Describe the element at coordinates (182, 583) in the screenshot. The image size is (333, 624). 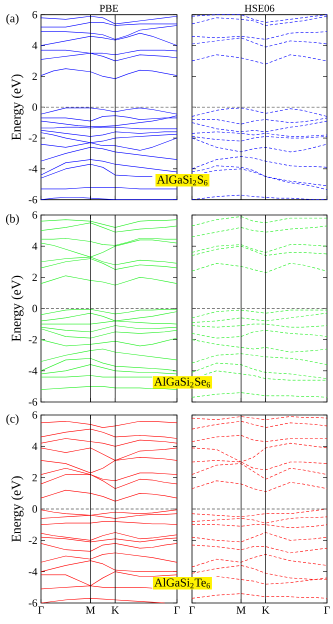
I see `annotation: AlGaSi$_{2}$Te$_{6}$` at that location.